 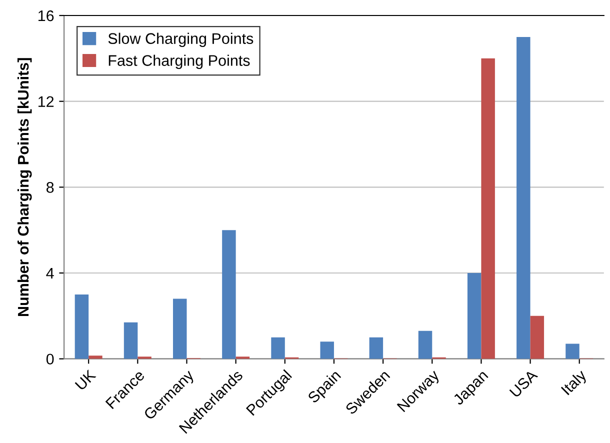 What do you see at coordinates (46, 101) in the screenshot?
I see `y-tick-label: 12` at bounding box center [46, 101].